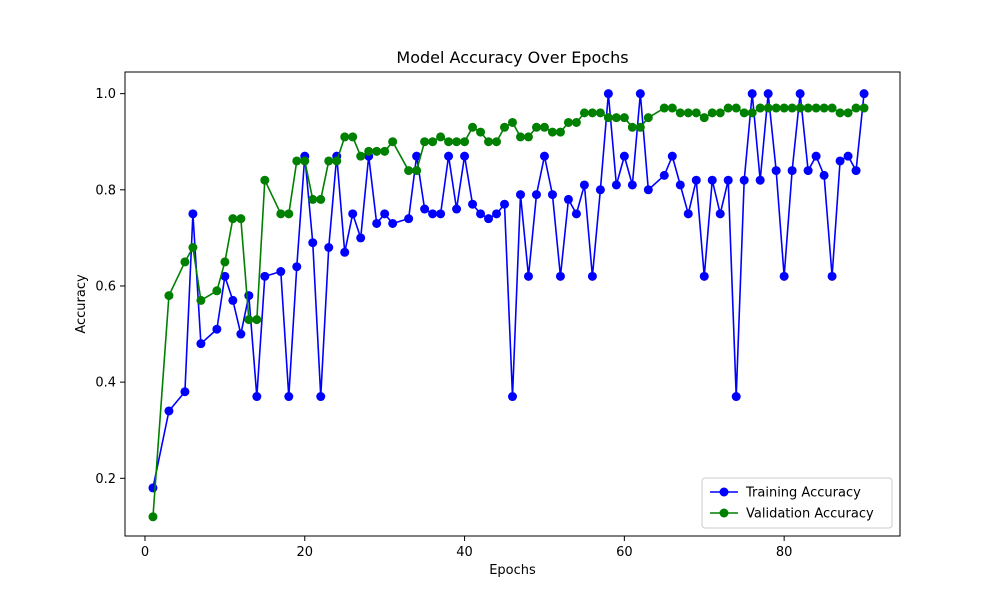  I want to click on y-tick-label: 0.2, so click(105, 479).